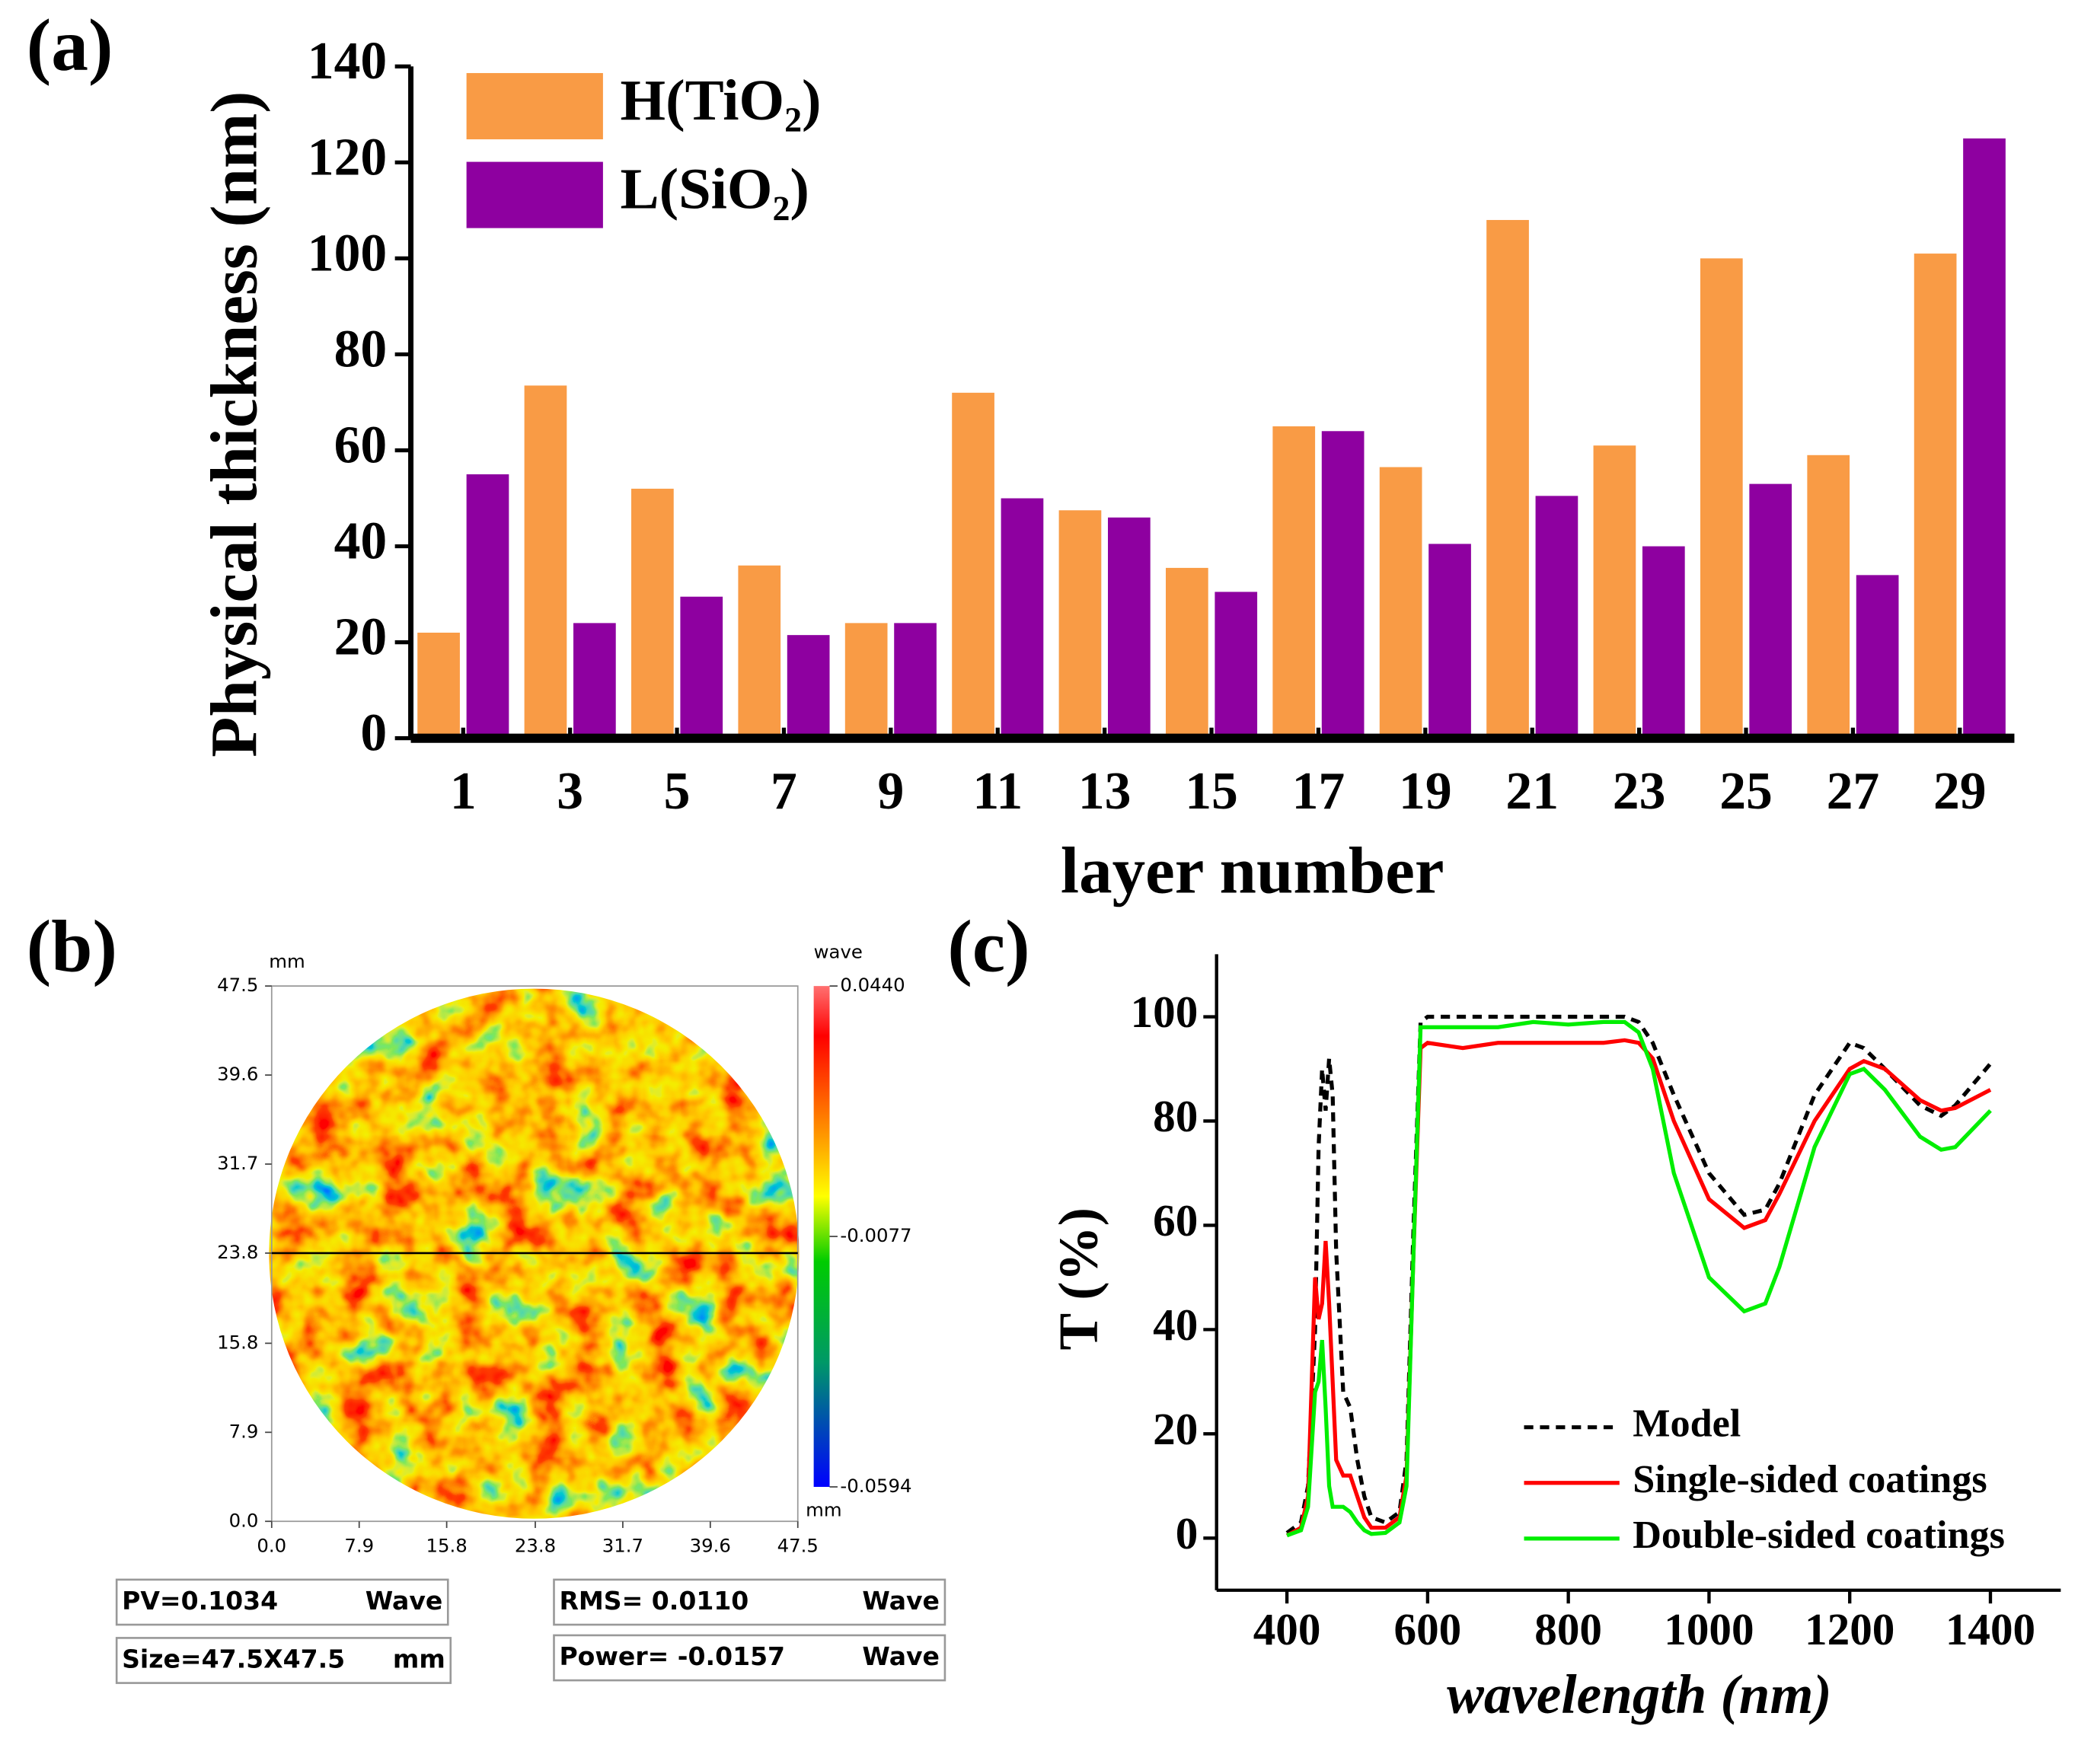 This screenshot has width=2078, height=1764. What do you see at coordinates (348, 61) in the screenshot?
I see `y-tick-label: 140` at bounding box center [348, 61].